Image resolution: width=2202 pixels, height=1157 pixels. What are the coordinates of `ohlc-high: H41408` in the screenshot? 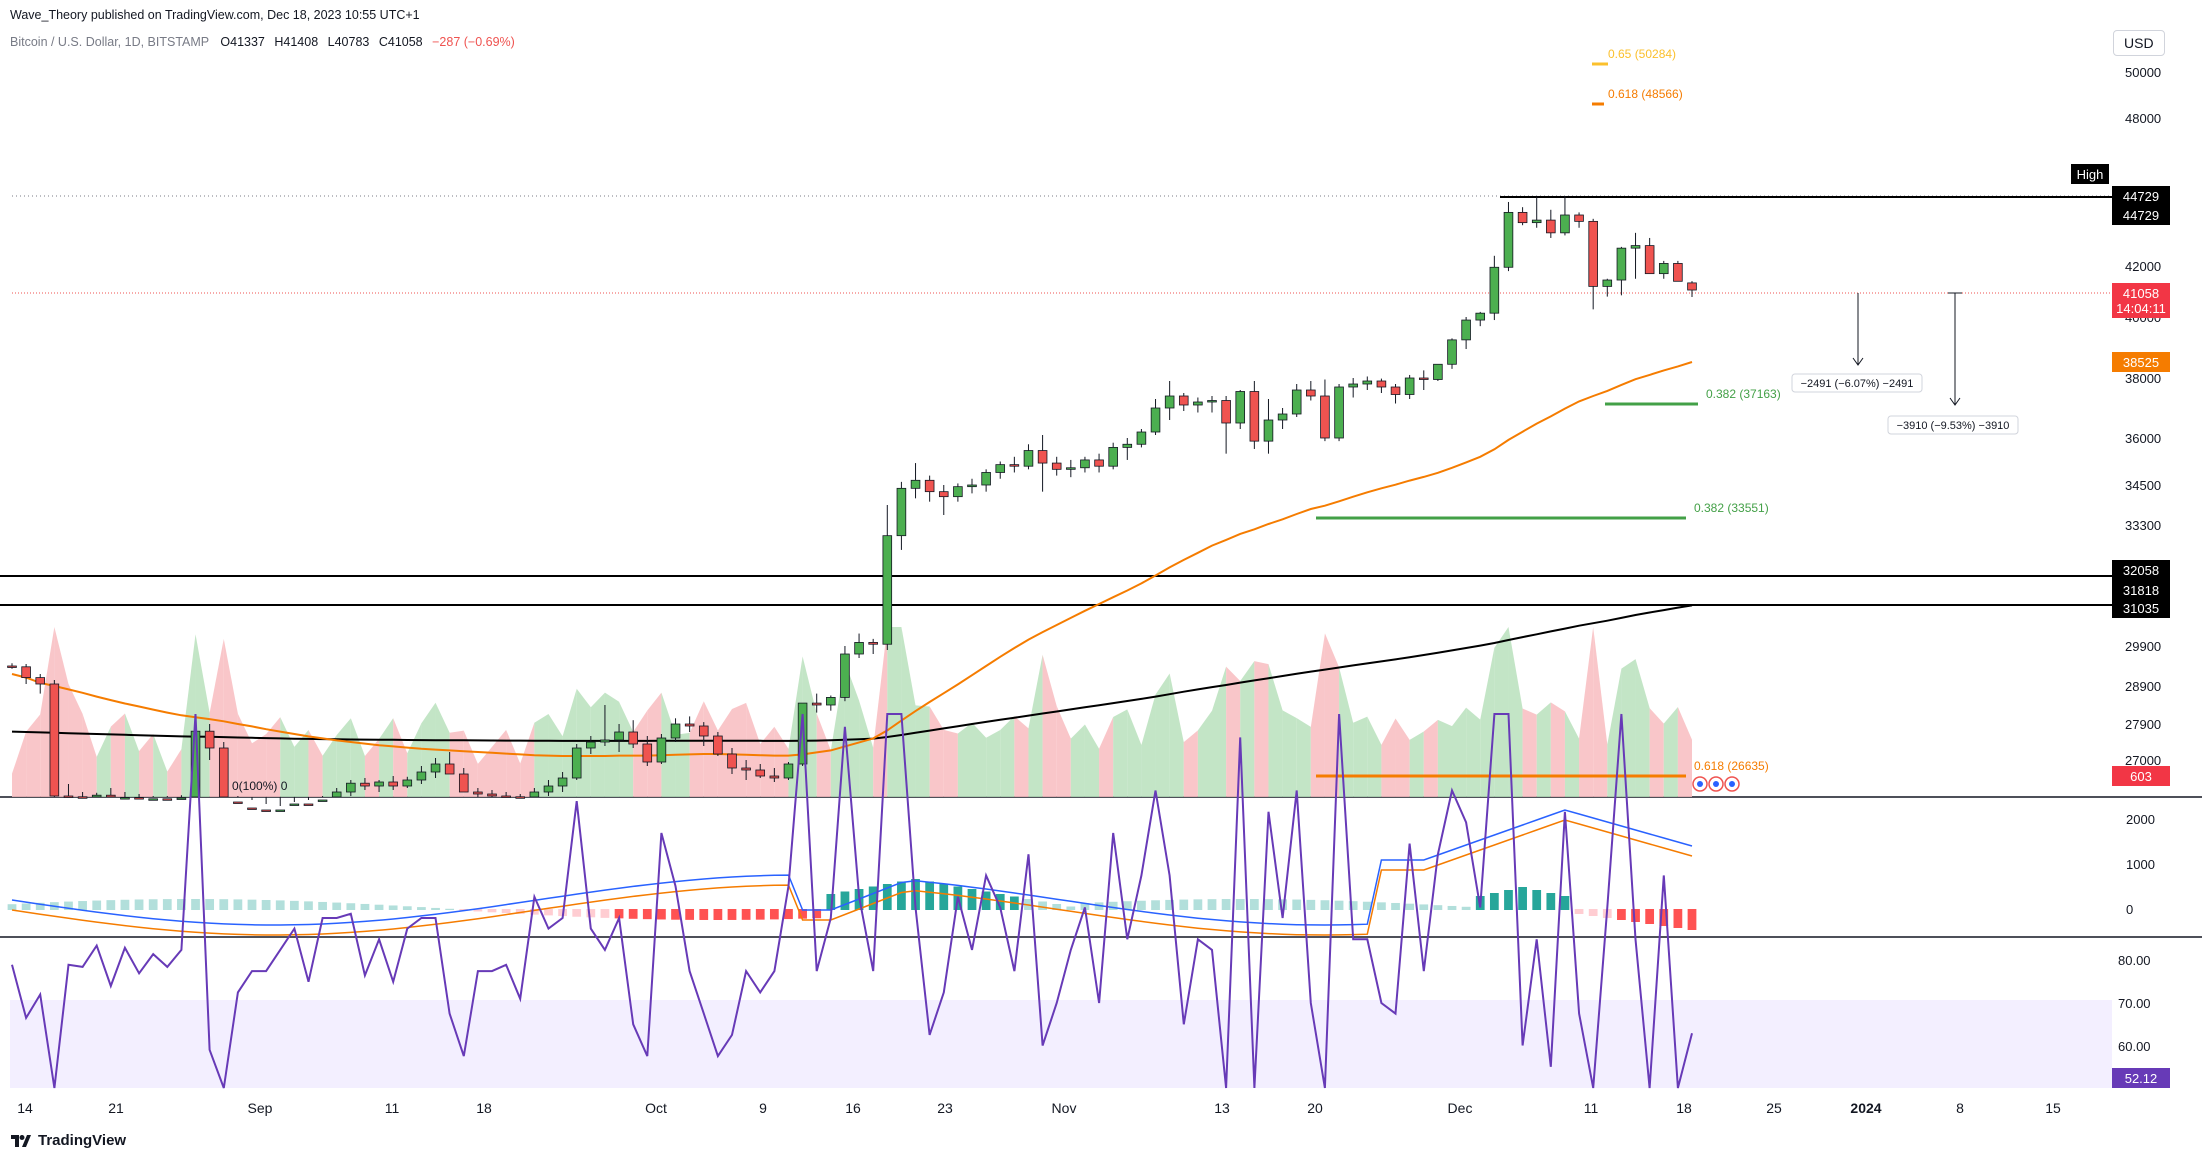 It's located at (296, 42).